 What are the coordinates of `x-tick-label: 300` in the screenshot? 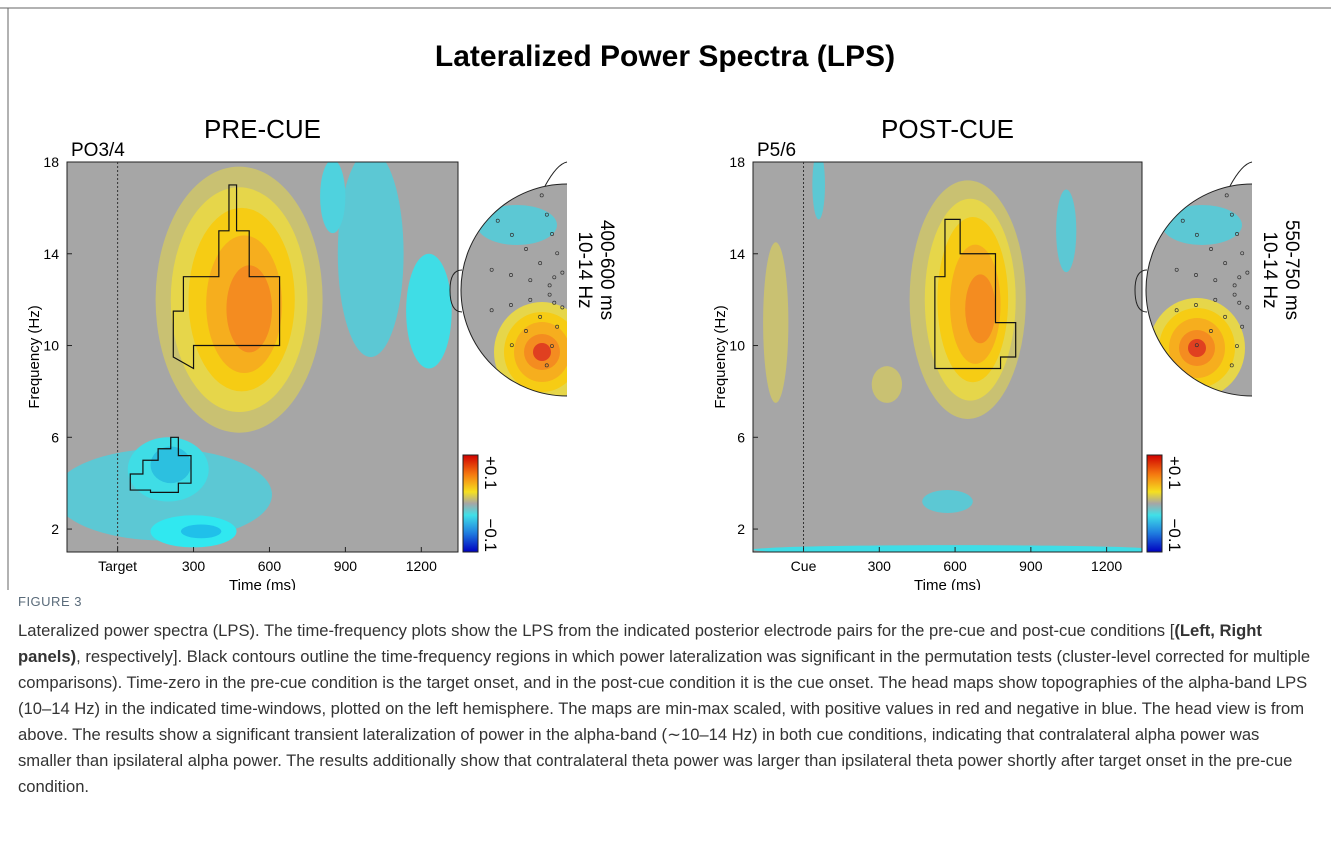 It's located at (880, 566).